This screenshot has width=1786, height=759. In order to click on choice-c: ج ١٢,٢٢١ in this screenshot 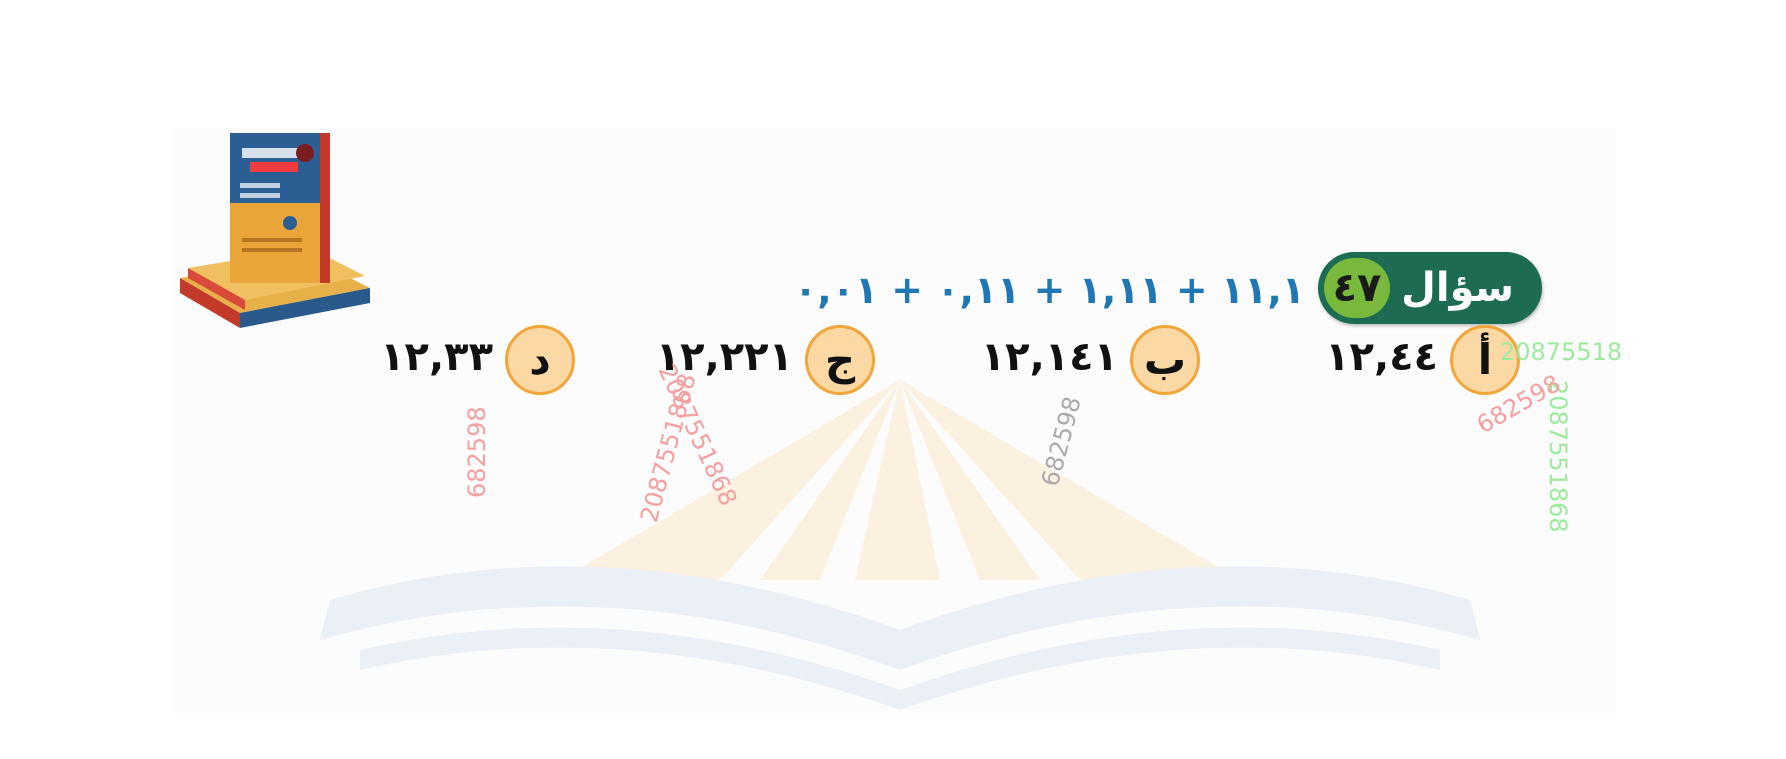, I will do `click(765, 361)`.